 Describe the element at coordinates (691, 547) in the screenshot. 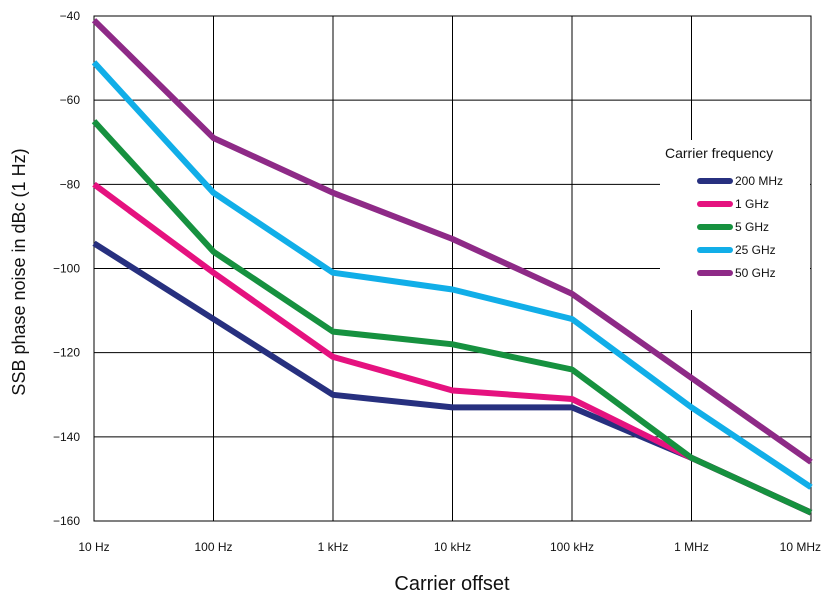

I see `x-tick-label: 1 MHz` at that location.